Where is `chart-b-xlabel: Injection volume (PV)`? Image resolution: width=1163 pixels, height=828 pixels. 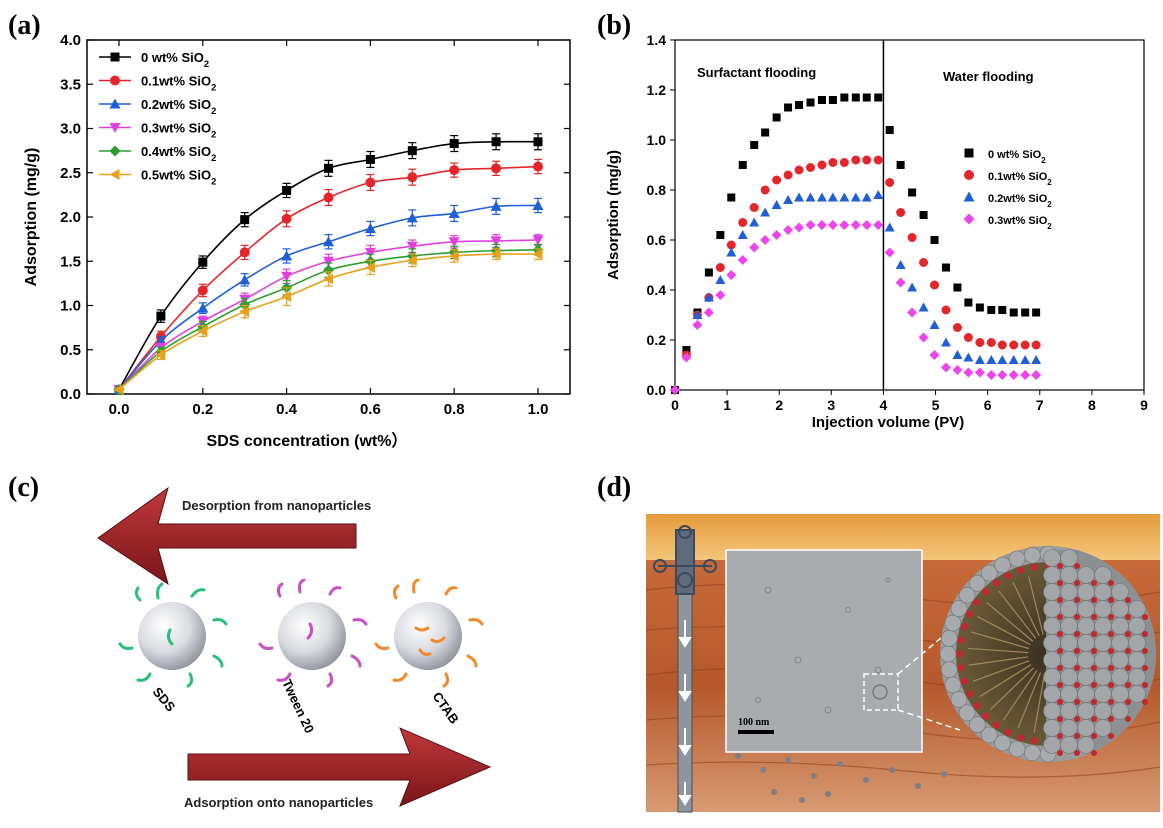 chart-b-xlabel: Injection volume (PV) is located at coordinates (888, 422).